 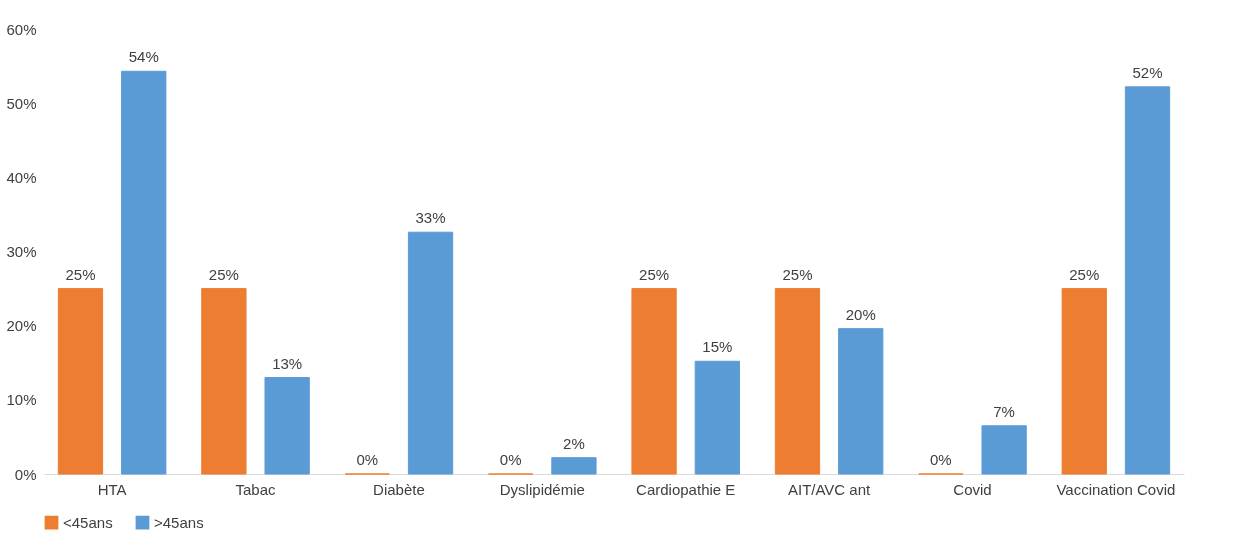 I want to click on x-tick-label: Covid, so click(x=972, y=489).